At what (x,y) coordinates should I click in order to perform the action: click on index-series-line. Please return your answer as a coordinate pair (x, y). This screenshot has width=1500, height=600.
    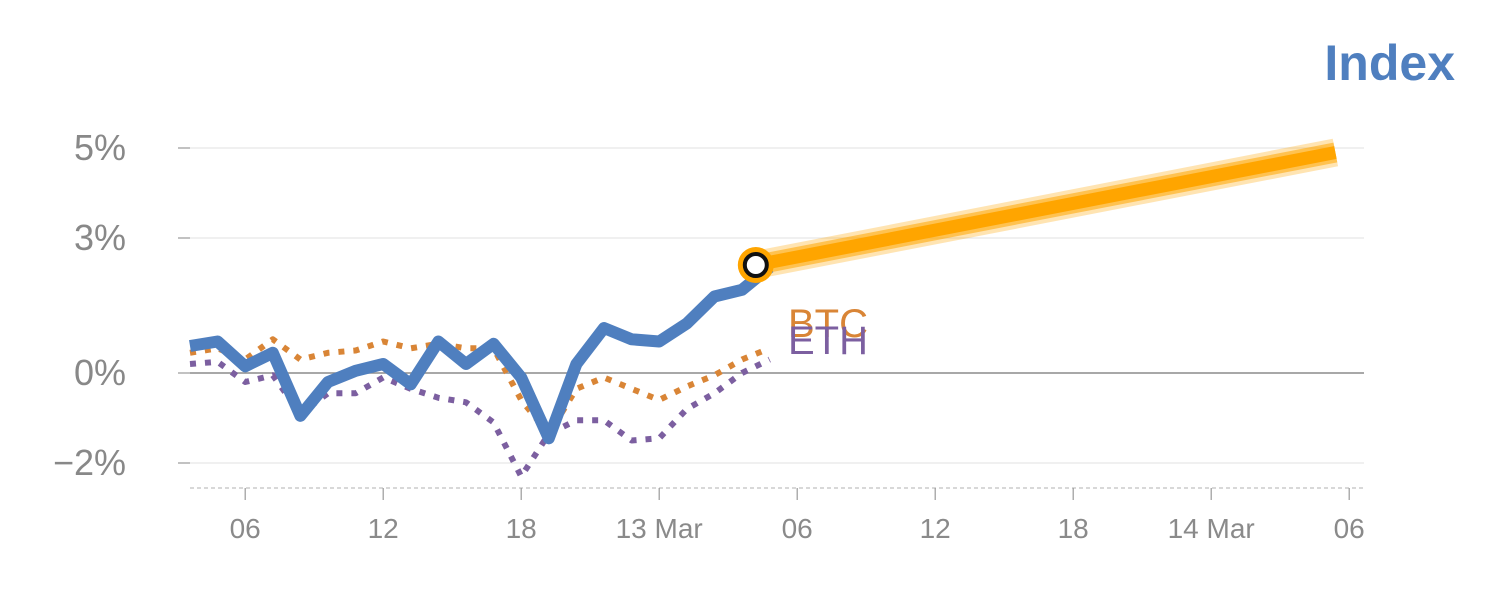
    Looking at the image, I should click on (481, 353).